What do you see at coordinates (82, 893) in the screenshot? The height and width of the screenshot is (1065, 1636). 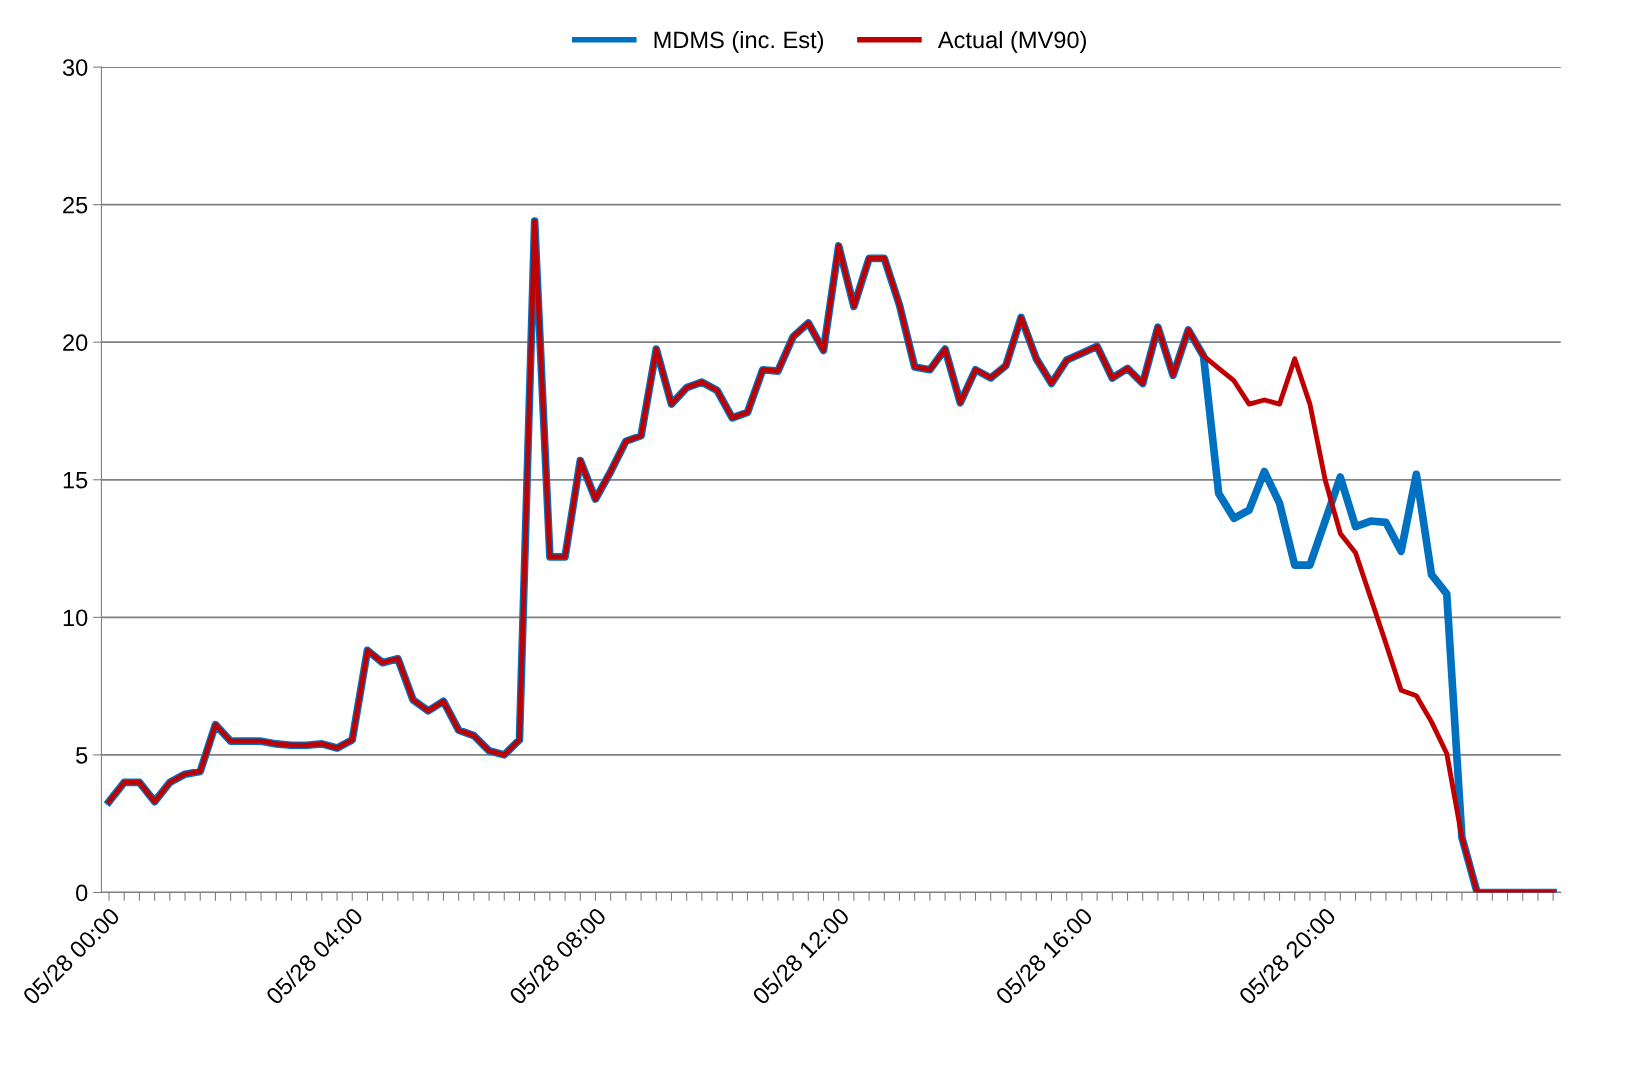 I see `y-tick-label: 0` at bounding box center [82, 893].